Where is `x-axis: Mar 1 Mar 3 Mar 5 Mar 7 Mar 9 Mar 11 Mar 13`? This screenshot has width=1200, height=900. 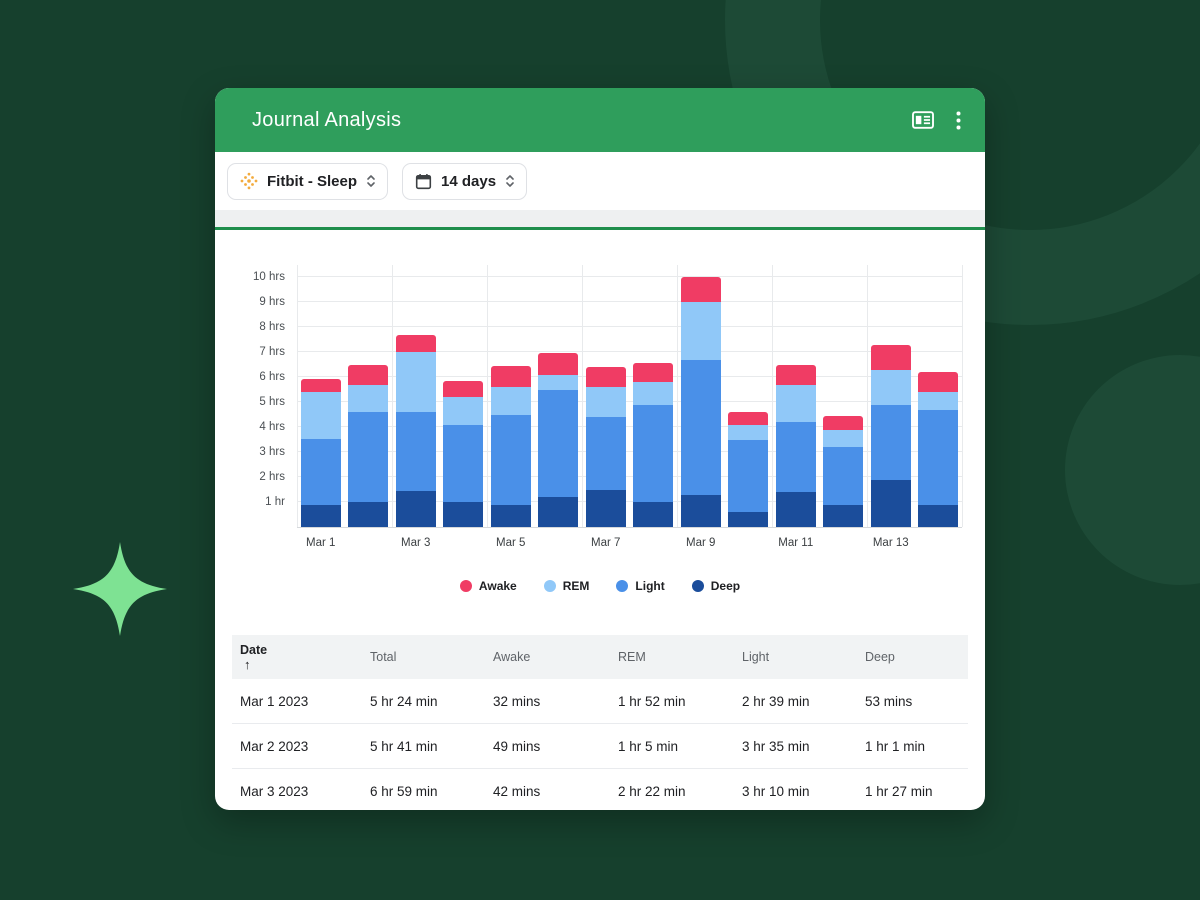 x-axis: Mar 1 Mar 3 Mar 5 Mar 7 Mar 9 Mar 11 Mar 13 is located at coordinates (629, 546).